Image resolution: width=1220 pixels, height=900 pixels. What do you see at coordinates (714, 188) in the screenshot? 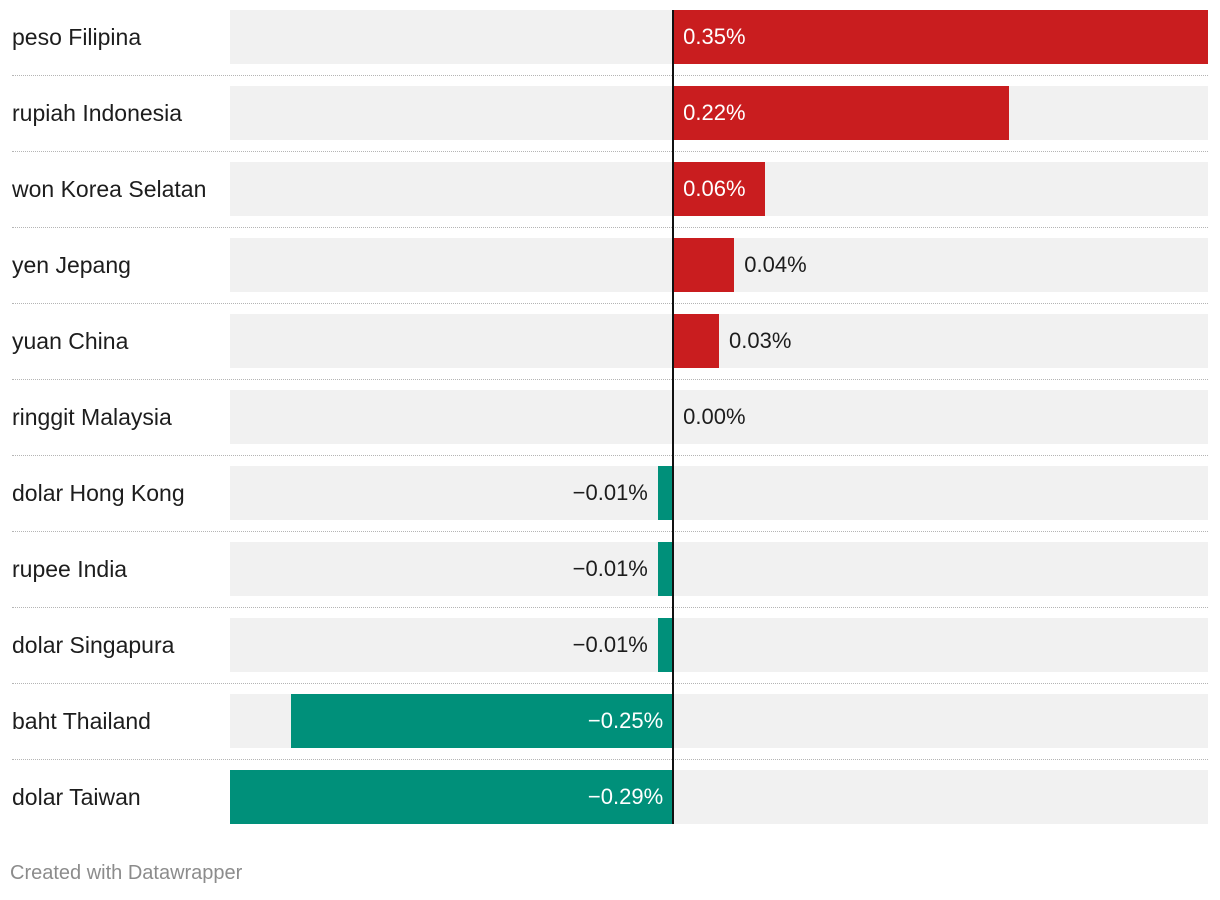
I see `value-label: 0.06%` at bounding box center [714, 188].